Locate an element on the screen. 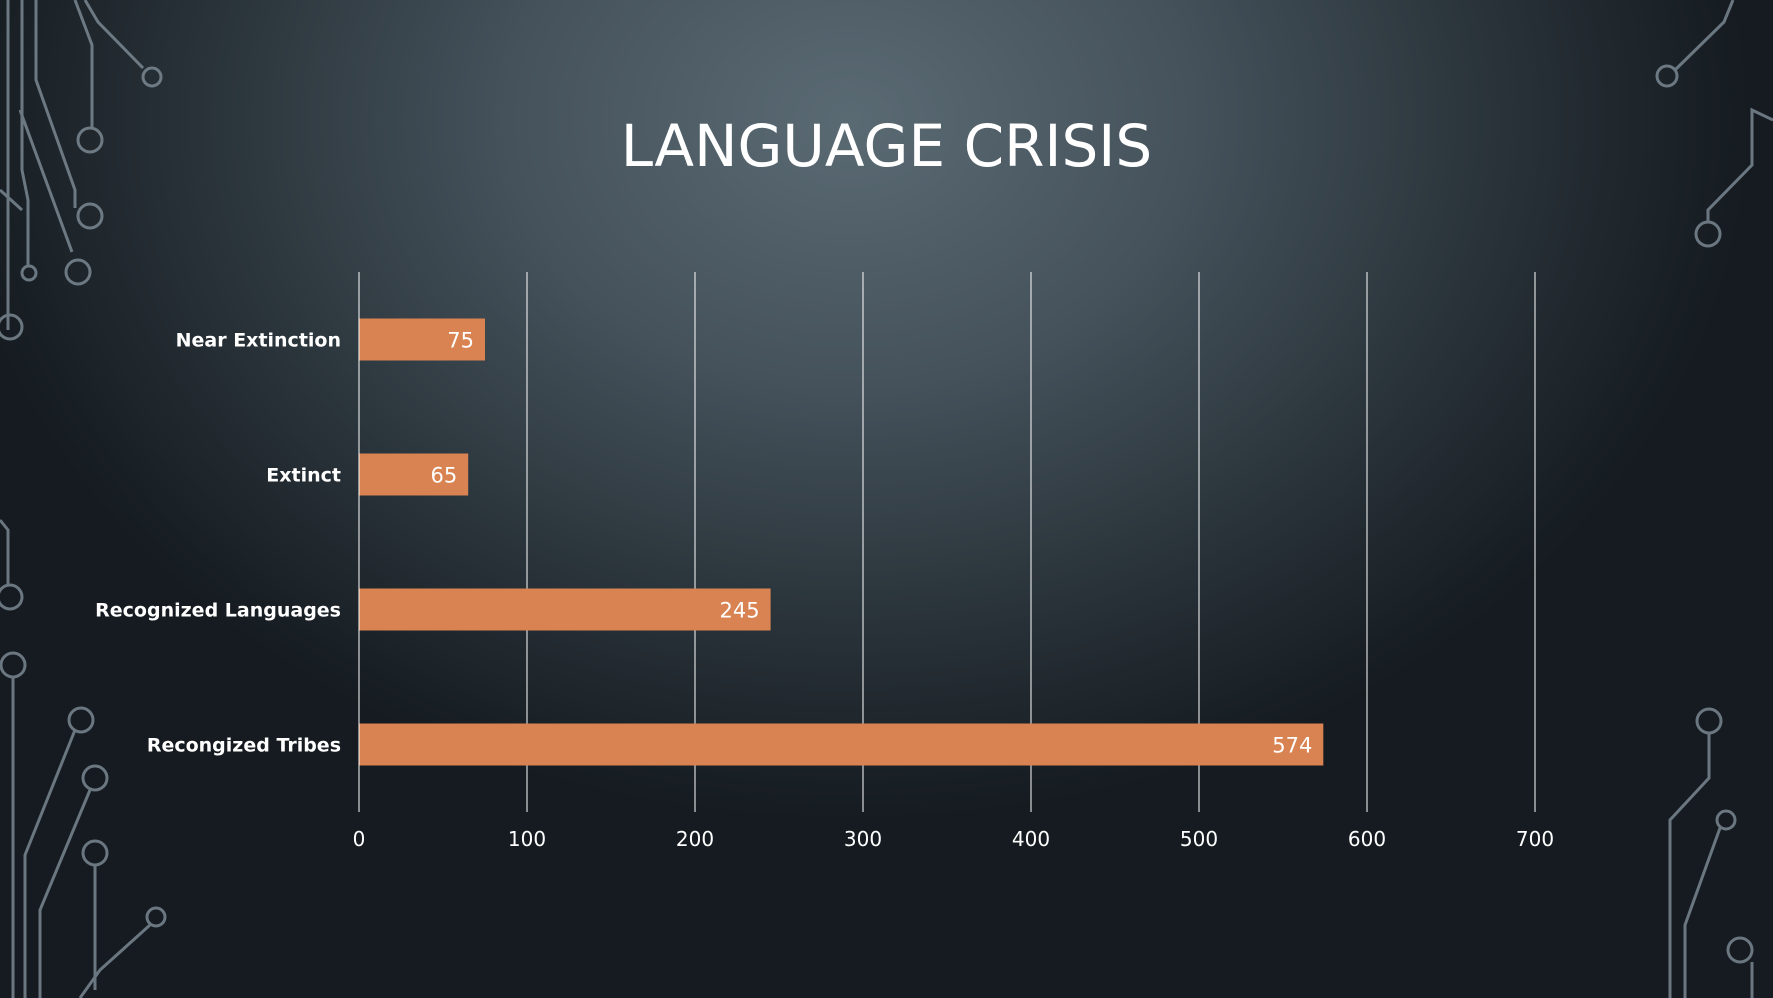  x-tick-label: 0 is located at coordinates (359, 839).